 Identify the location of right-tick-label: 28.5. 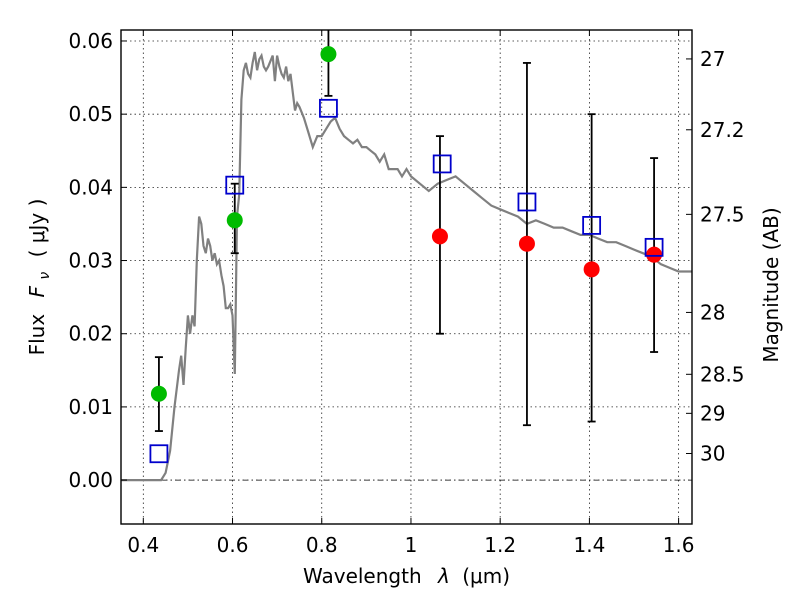
(722, 374).